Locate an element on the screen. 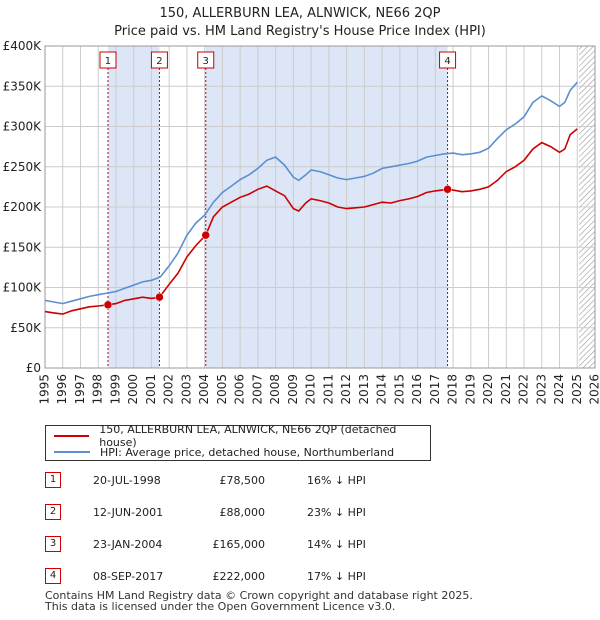 Image resolution: width=600 pixels, height=620 pixels. y-tick-label: £50K is located at coordinates (26, 328).